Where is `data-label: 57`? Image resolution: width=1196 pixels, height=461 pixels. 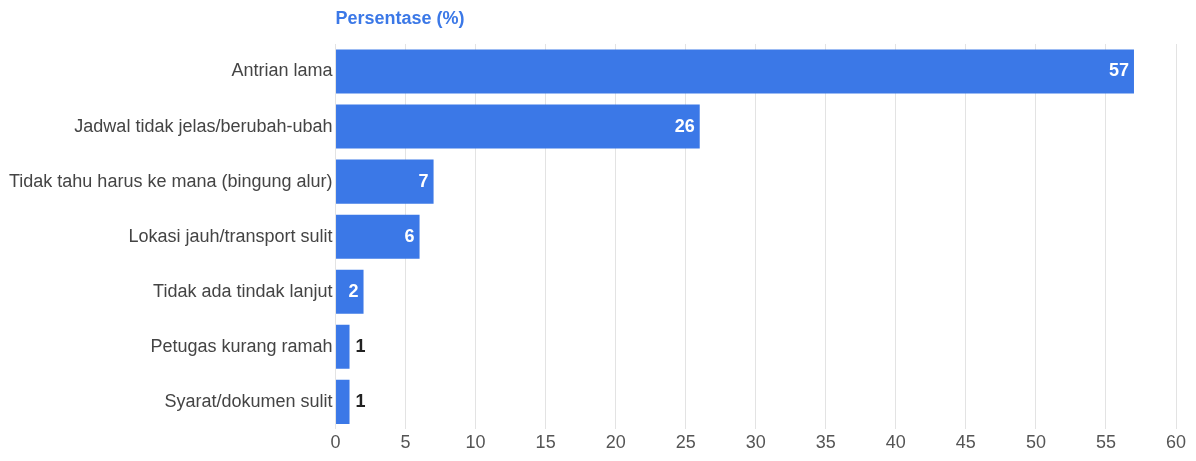 data-label: 57 is located at coordinates (1118, 70).